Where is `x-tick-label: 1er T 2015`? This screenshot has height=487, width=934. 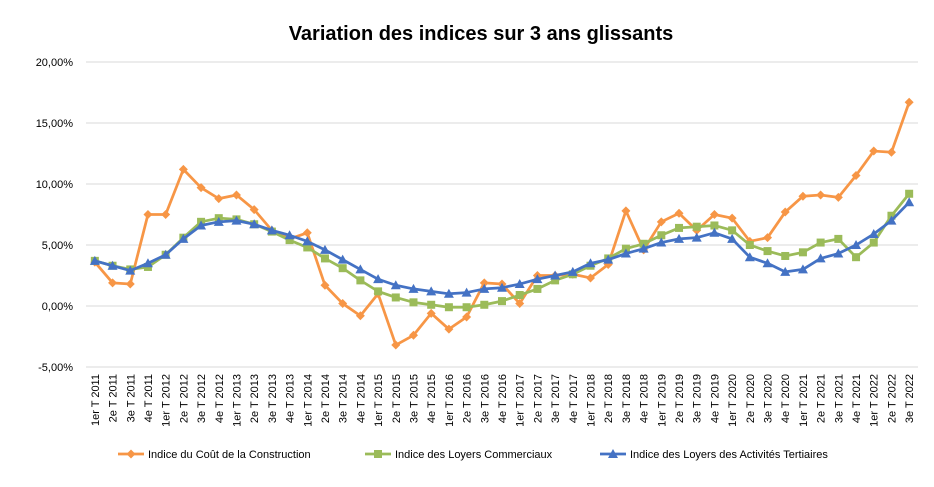 x-tick-label: 1er T 2015 is located at coordinates (379, 400).